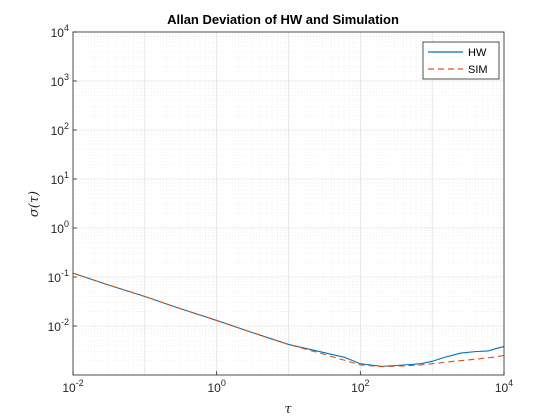 Image resolution: width=560 pixels, height=420 pixels. Describe the element at coordinates (60, 129) in the screenshot. I see `y-tick-label: 10²` at that location.